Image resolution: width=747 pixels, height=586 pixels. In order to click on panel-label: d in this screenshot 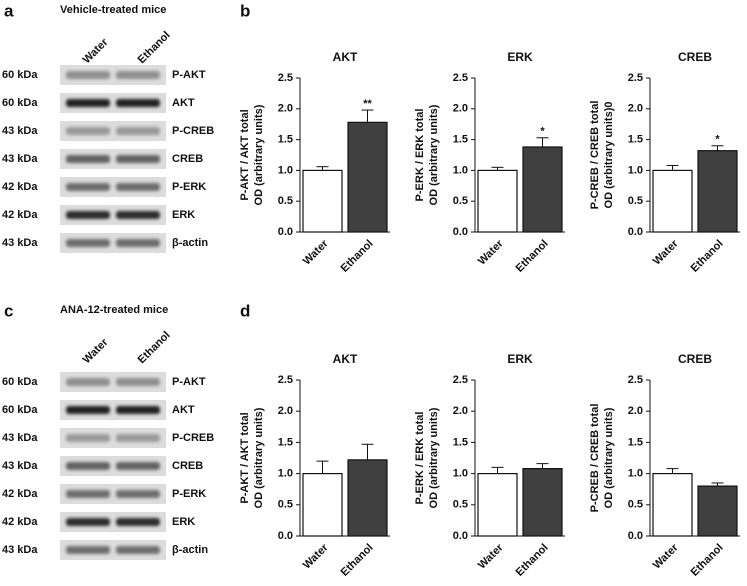, I will do `click(245, 310)`.